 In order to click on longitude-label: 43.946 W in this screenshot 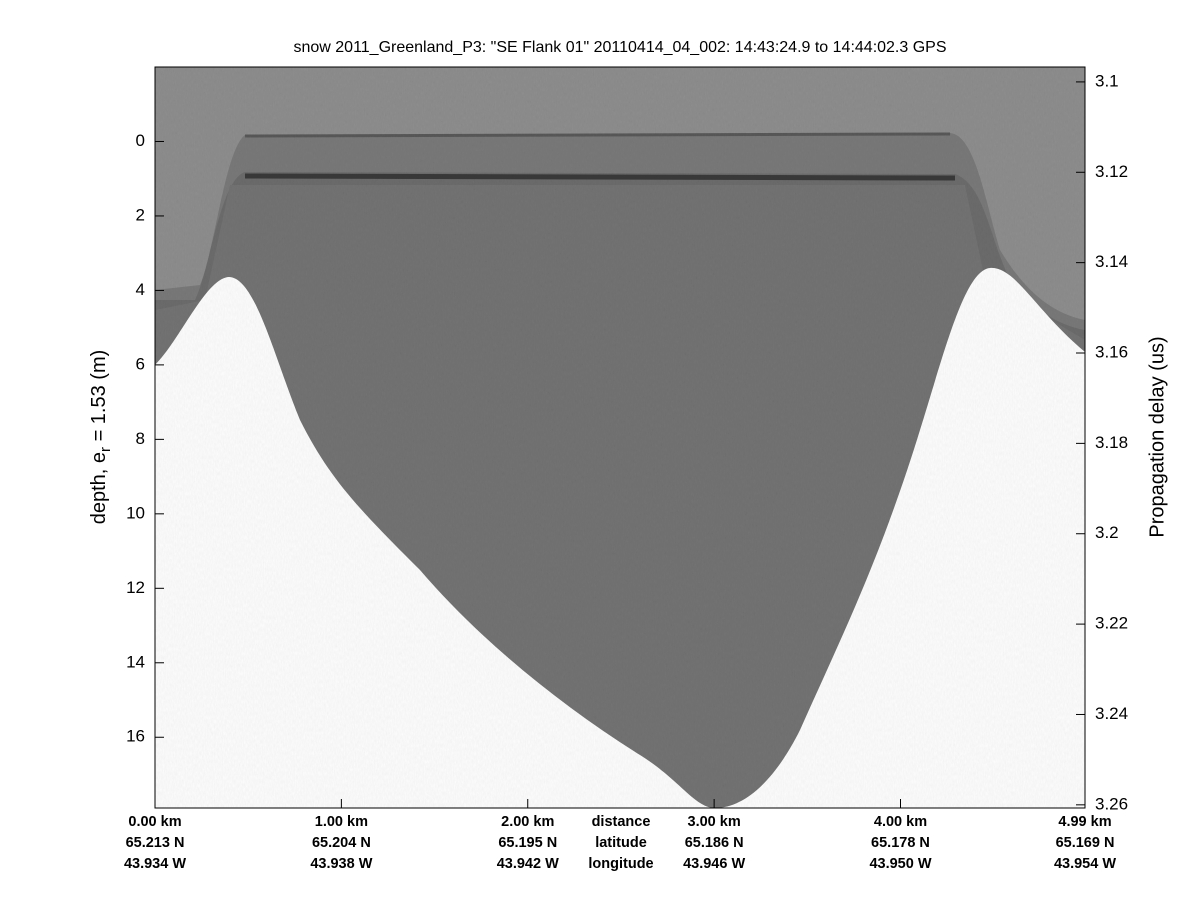, I will do `click(714, 864)`.